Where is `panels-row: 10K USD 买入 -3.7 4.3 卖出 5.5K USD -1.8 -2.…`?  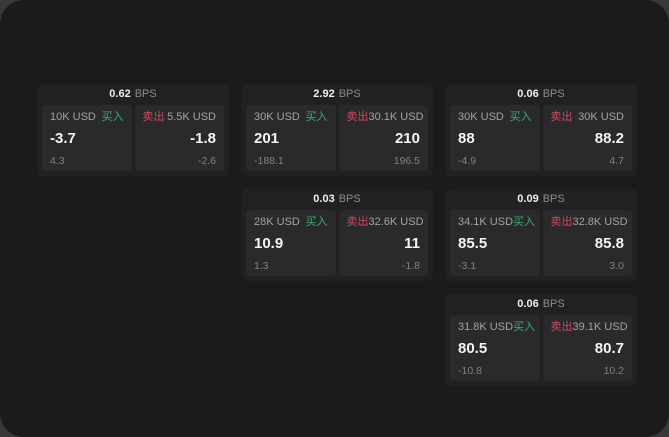 panels-row: 10K USD 买入 -3.7 4.3 卖出 5.5K USD -1.8 -2.… is located at coordinates (133, 140).